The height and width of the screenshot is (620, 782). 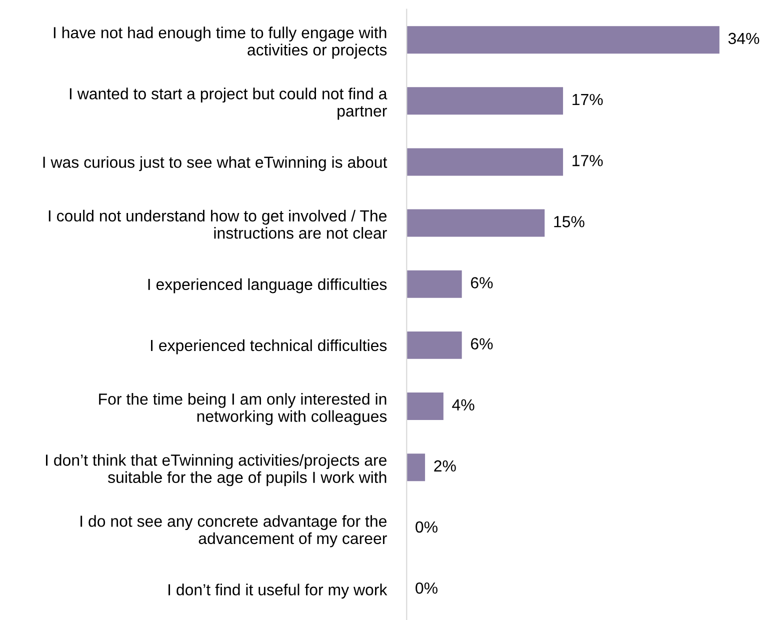 I want to click on y-tick-label: For the time being I am only interested in networking with colleagues, so click(x=243, y=409).